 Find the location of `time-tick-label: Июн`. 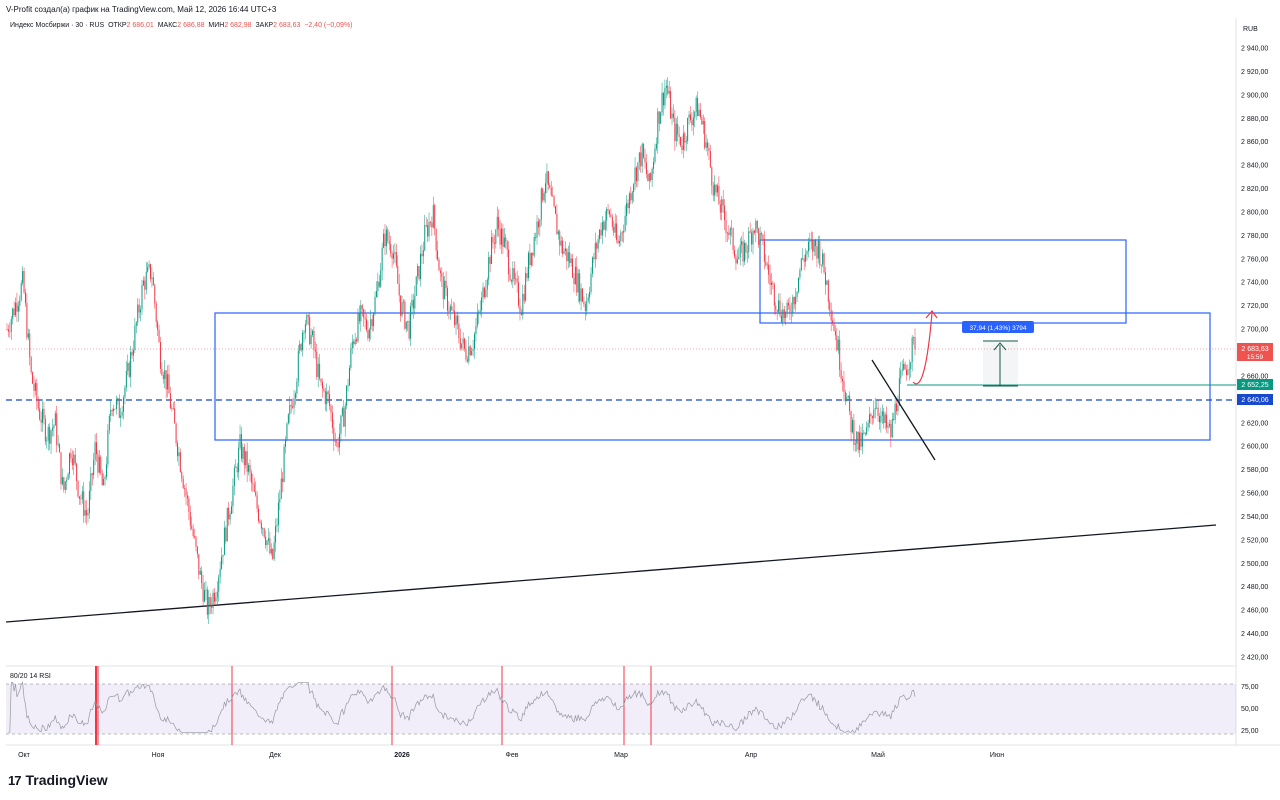

time-tick-label: Июн is located at coordinates (997, 755).